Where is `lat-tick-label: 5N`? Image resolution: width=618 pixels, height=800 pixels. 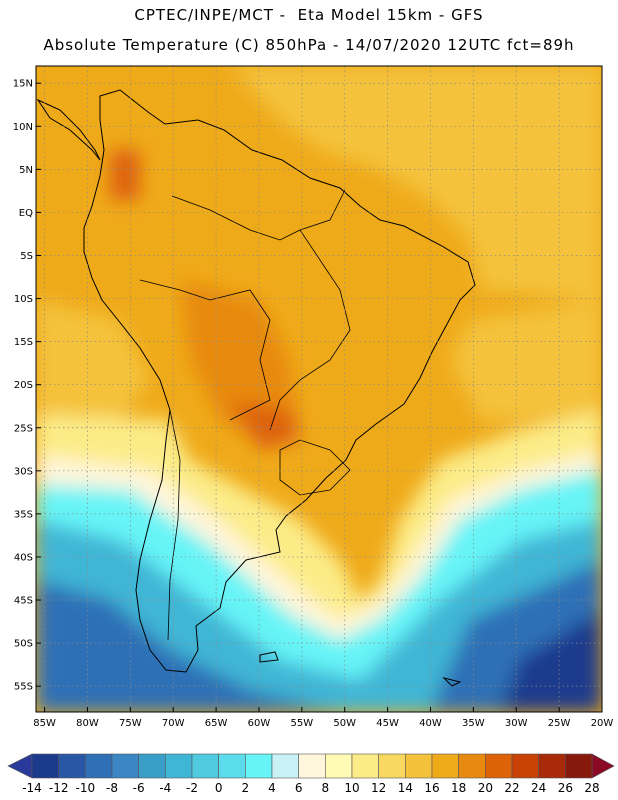
lat-tick-label: 5N is located at coordinates (26, 170).